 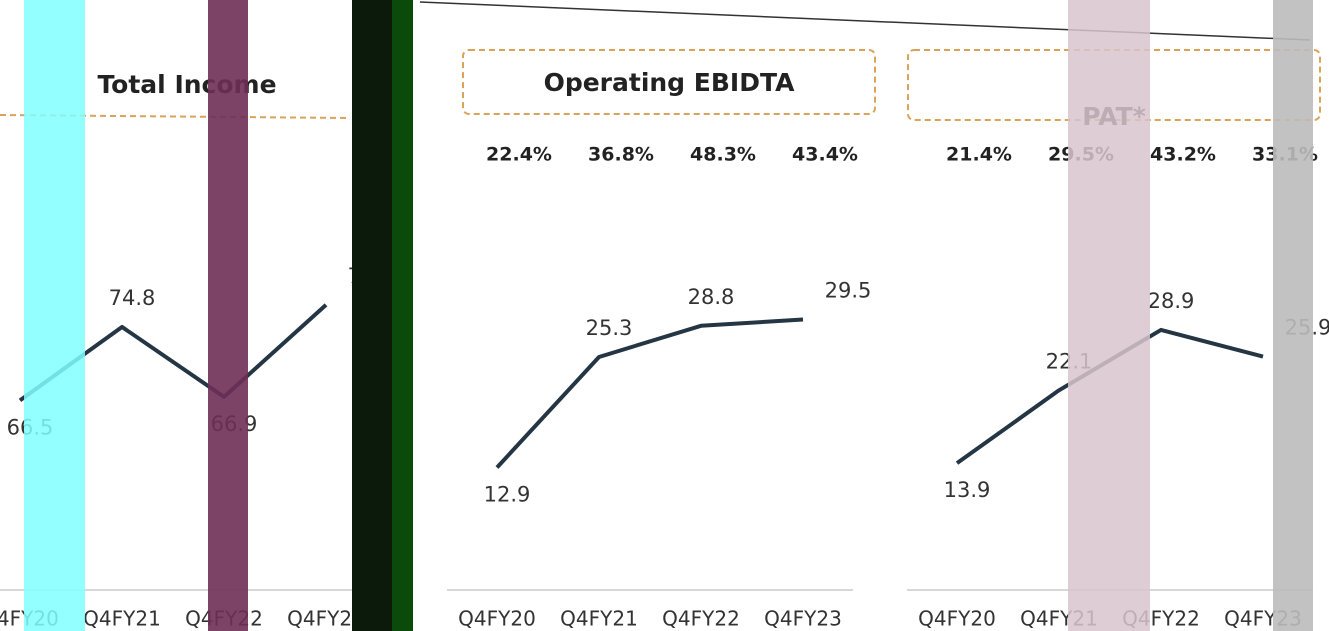 I want to click on data-label: 28.9, so click(x=1171, y=301).